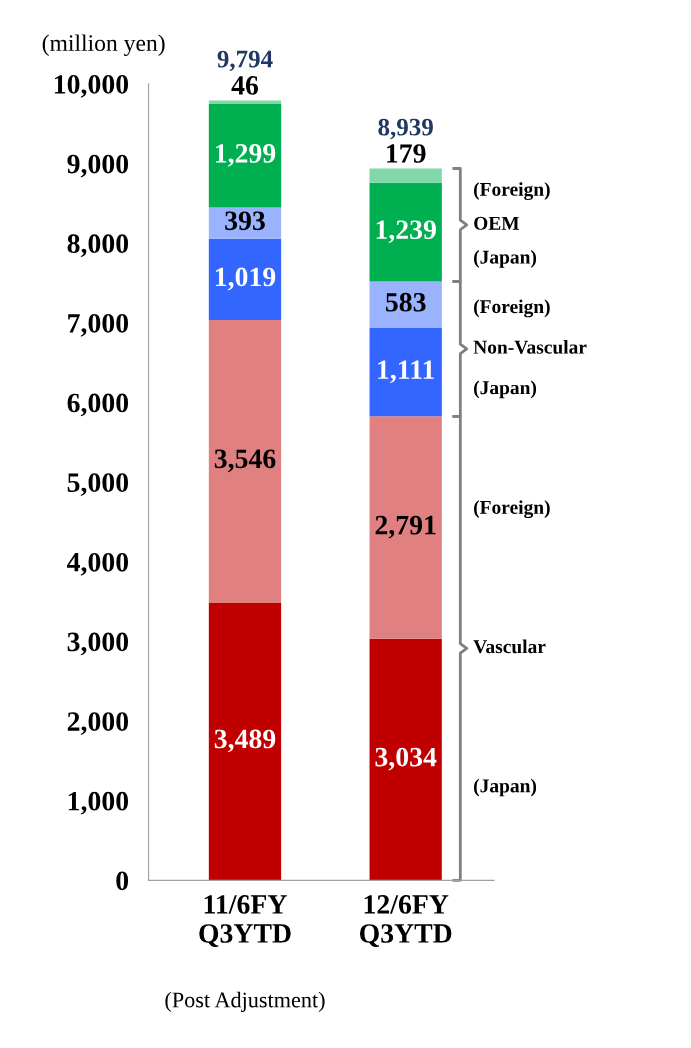 The width and height of the screenshot is (691, 1048). I want to click on y-tick-label: 4,000, so click(98, 564).